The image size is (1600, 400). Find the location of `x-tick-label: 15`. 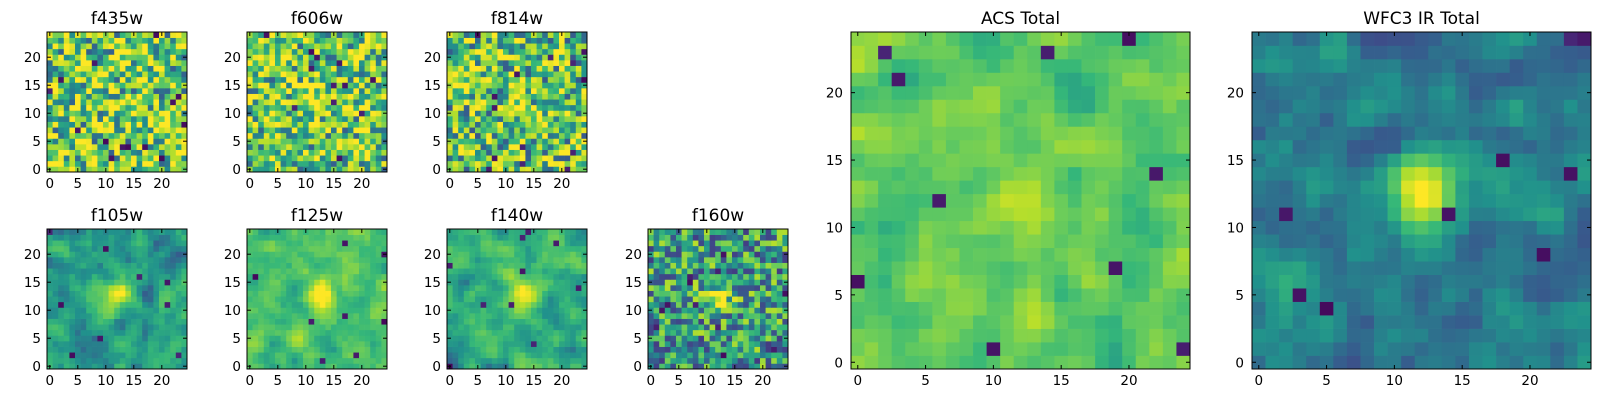

x-tick-label: 15 is located at coordinates (133, 381).